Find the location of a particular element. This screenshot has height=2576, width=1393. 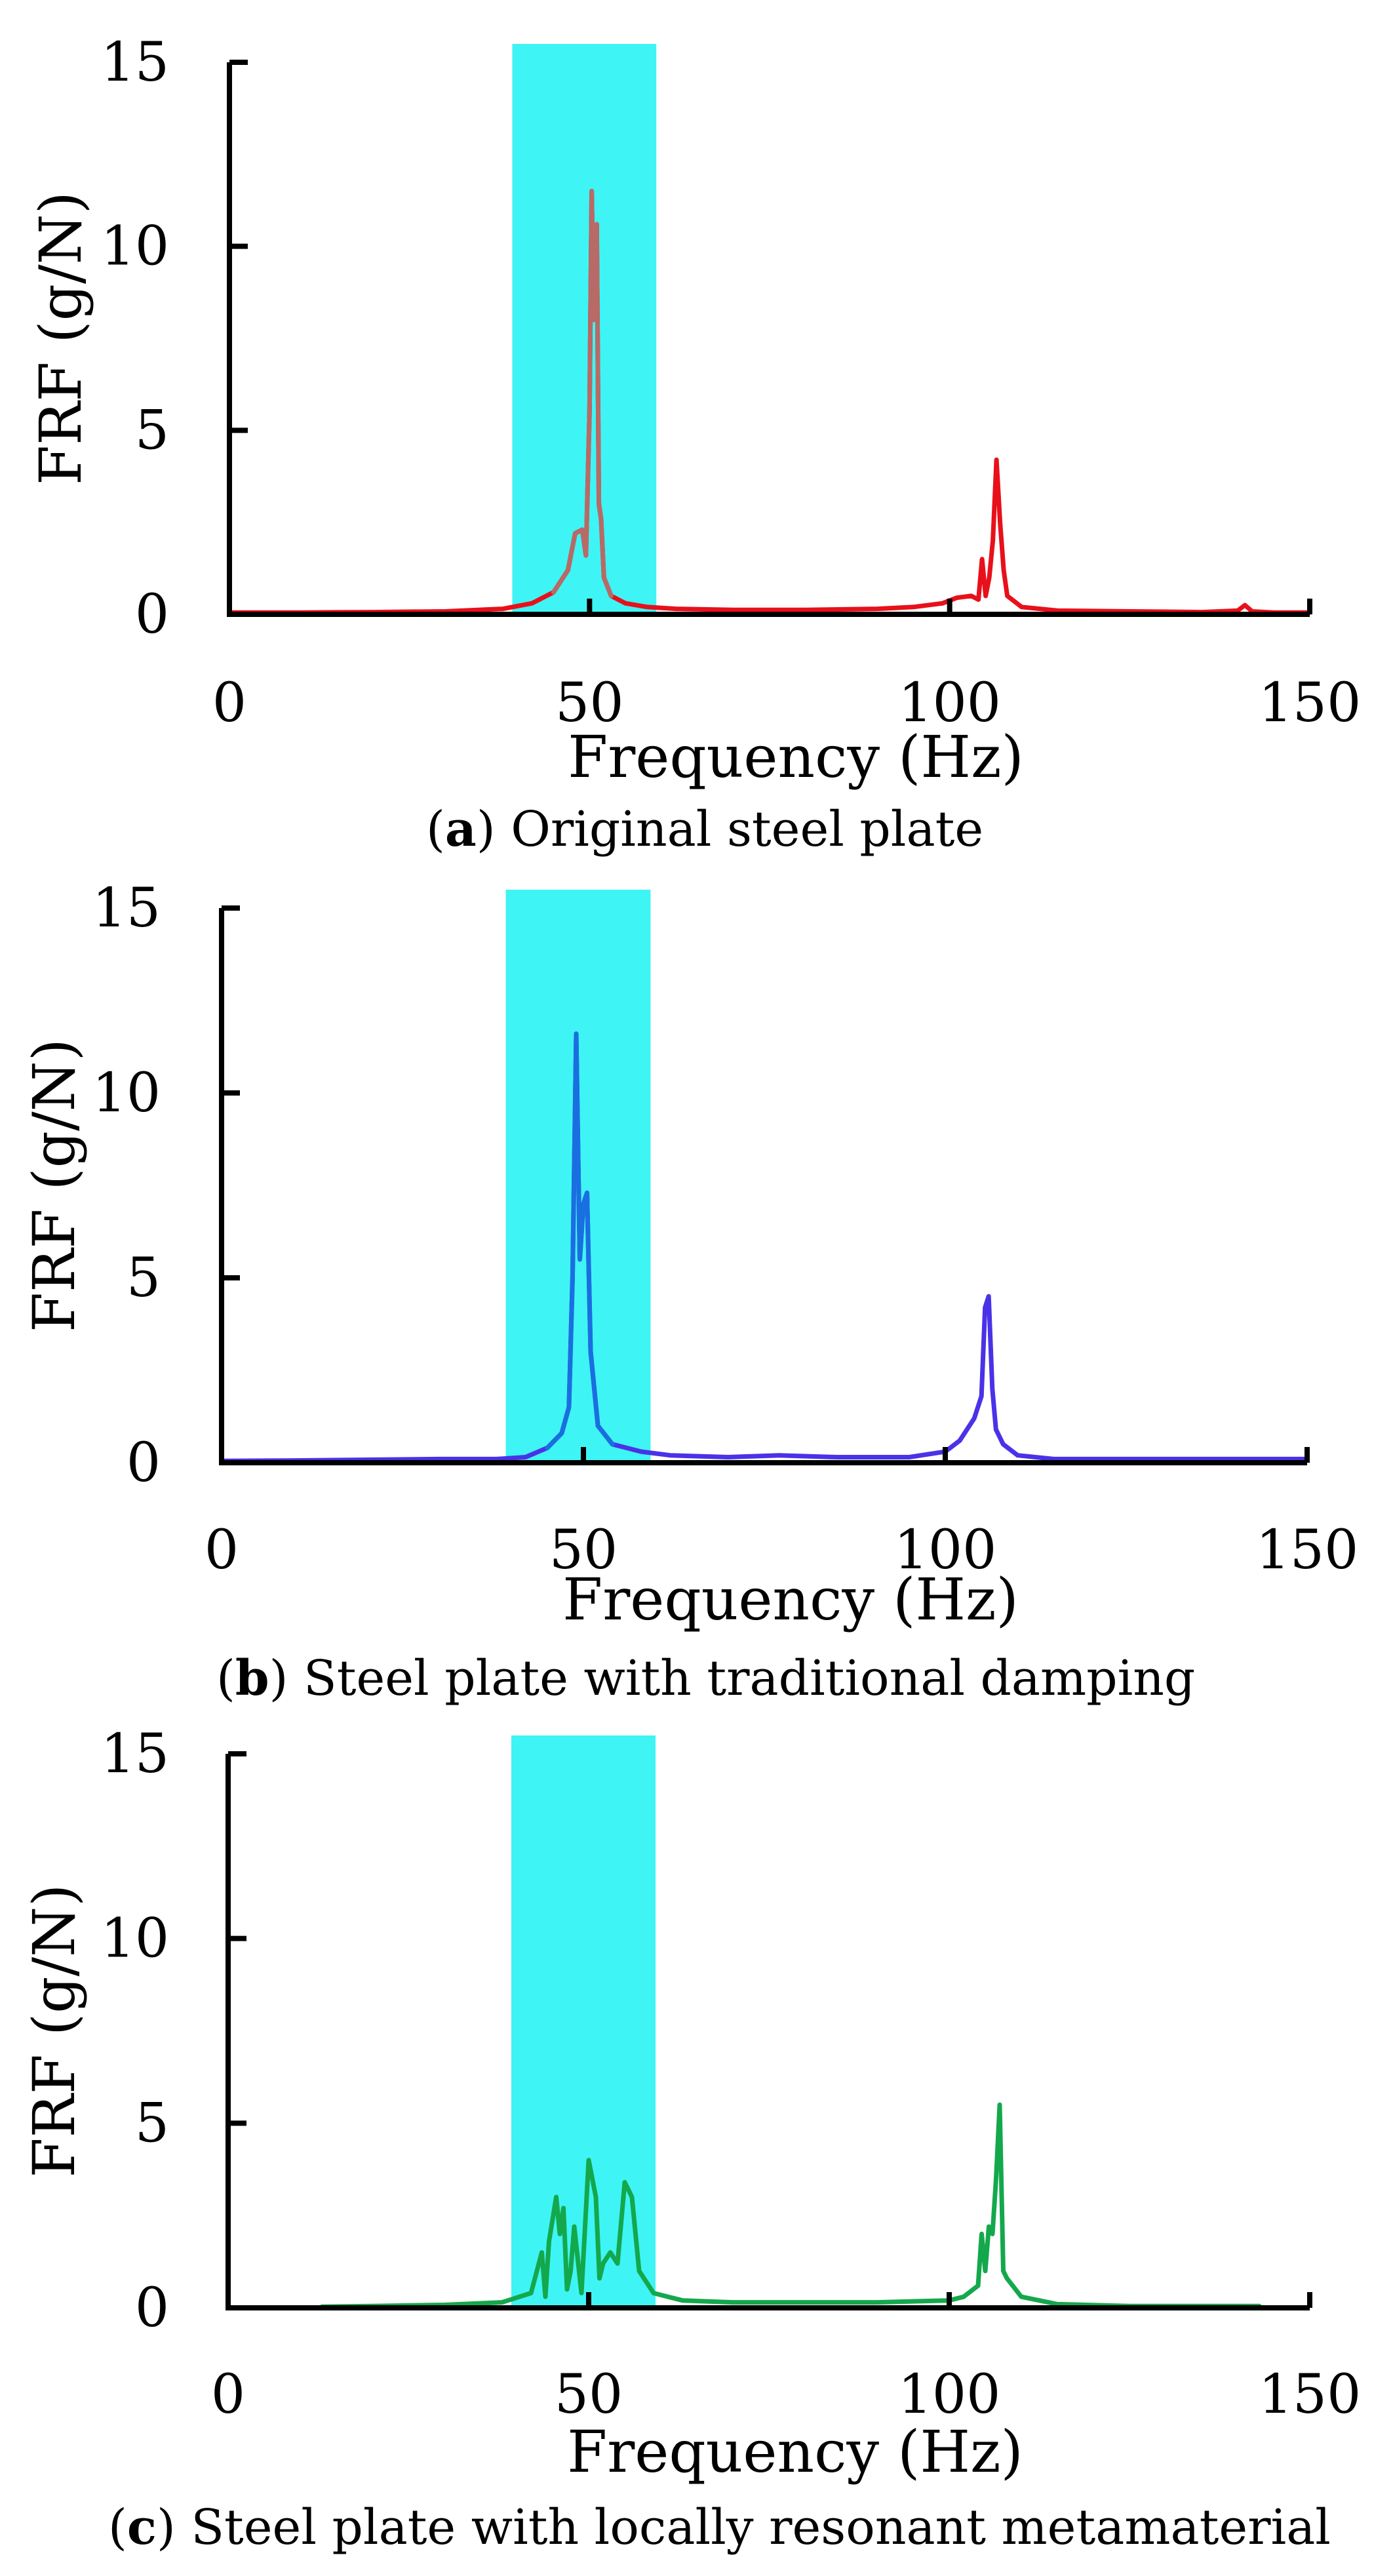

x-tick-label: 0 is located at coordinates (228, 2395).